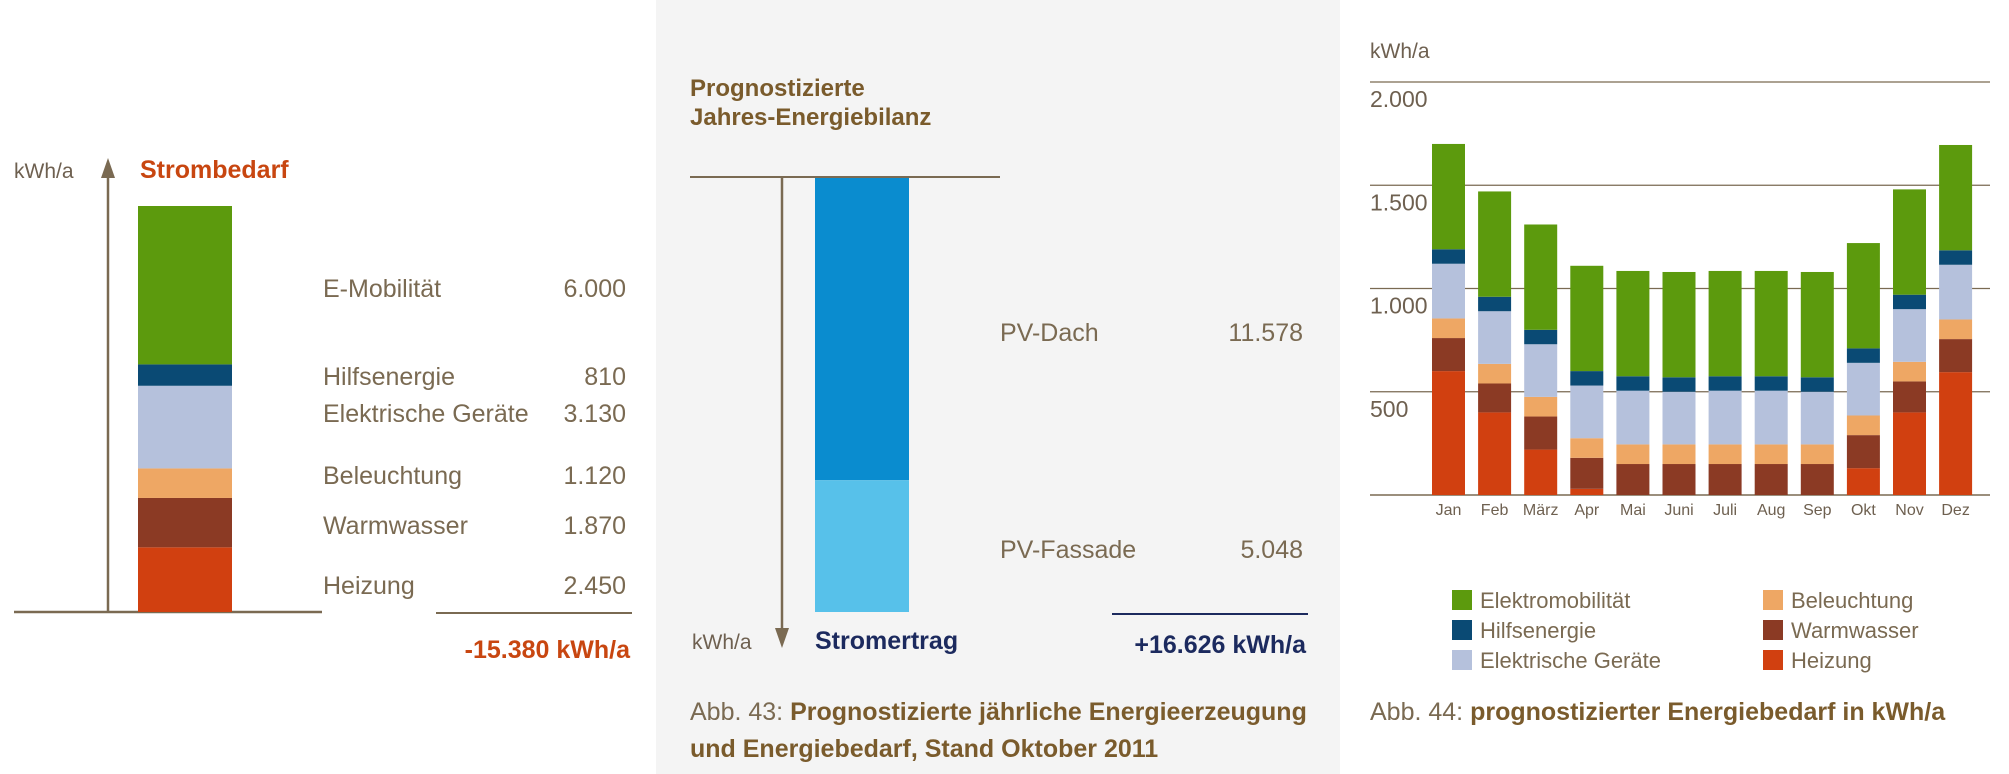 The width and height of the screenshot is (2009, 774). Describe the element at coordinates (1449, 510) in the screenshot. I see `monthly-x-tick-label: Jan` at that location.